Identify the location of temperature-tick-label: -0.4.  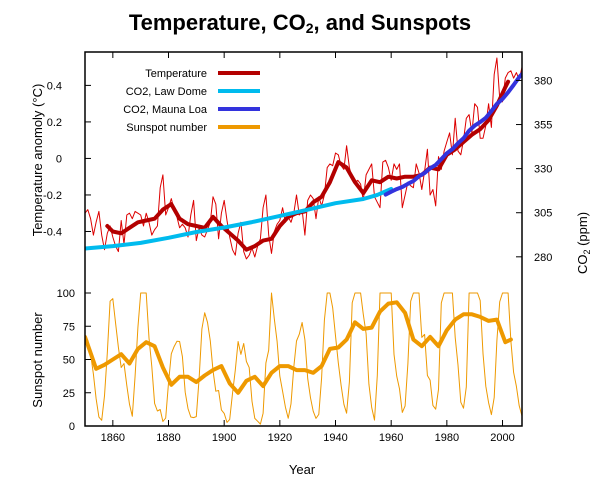
(52, 232).